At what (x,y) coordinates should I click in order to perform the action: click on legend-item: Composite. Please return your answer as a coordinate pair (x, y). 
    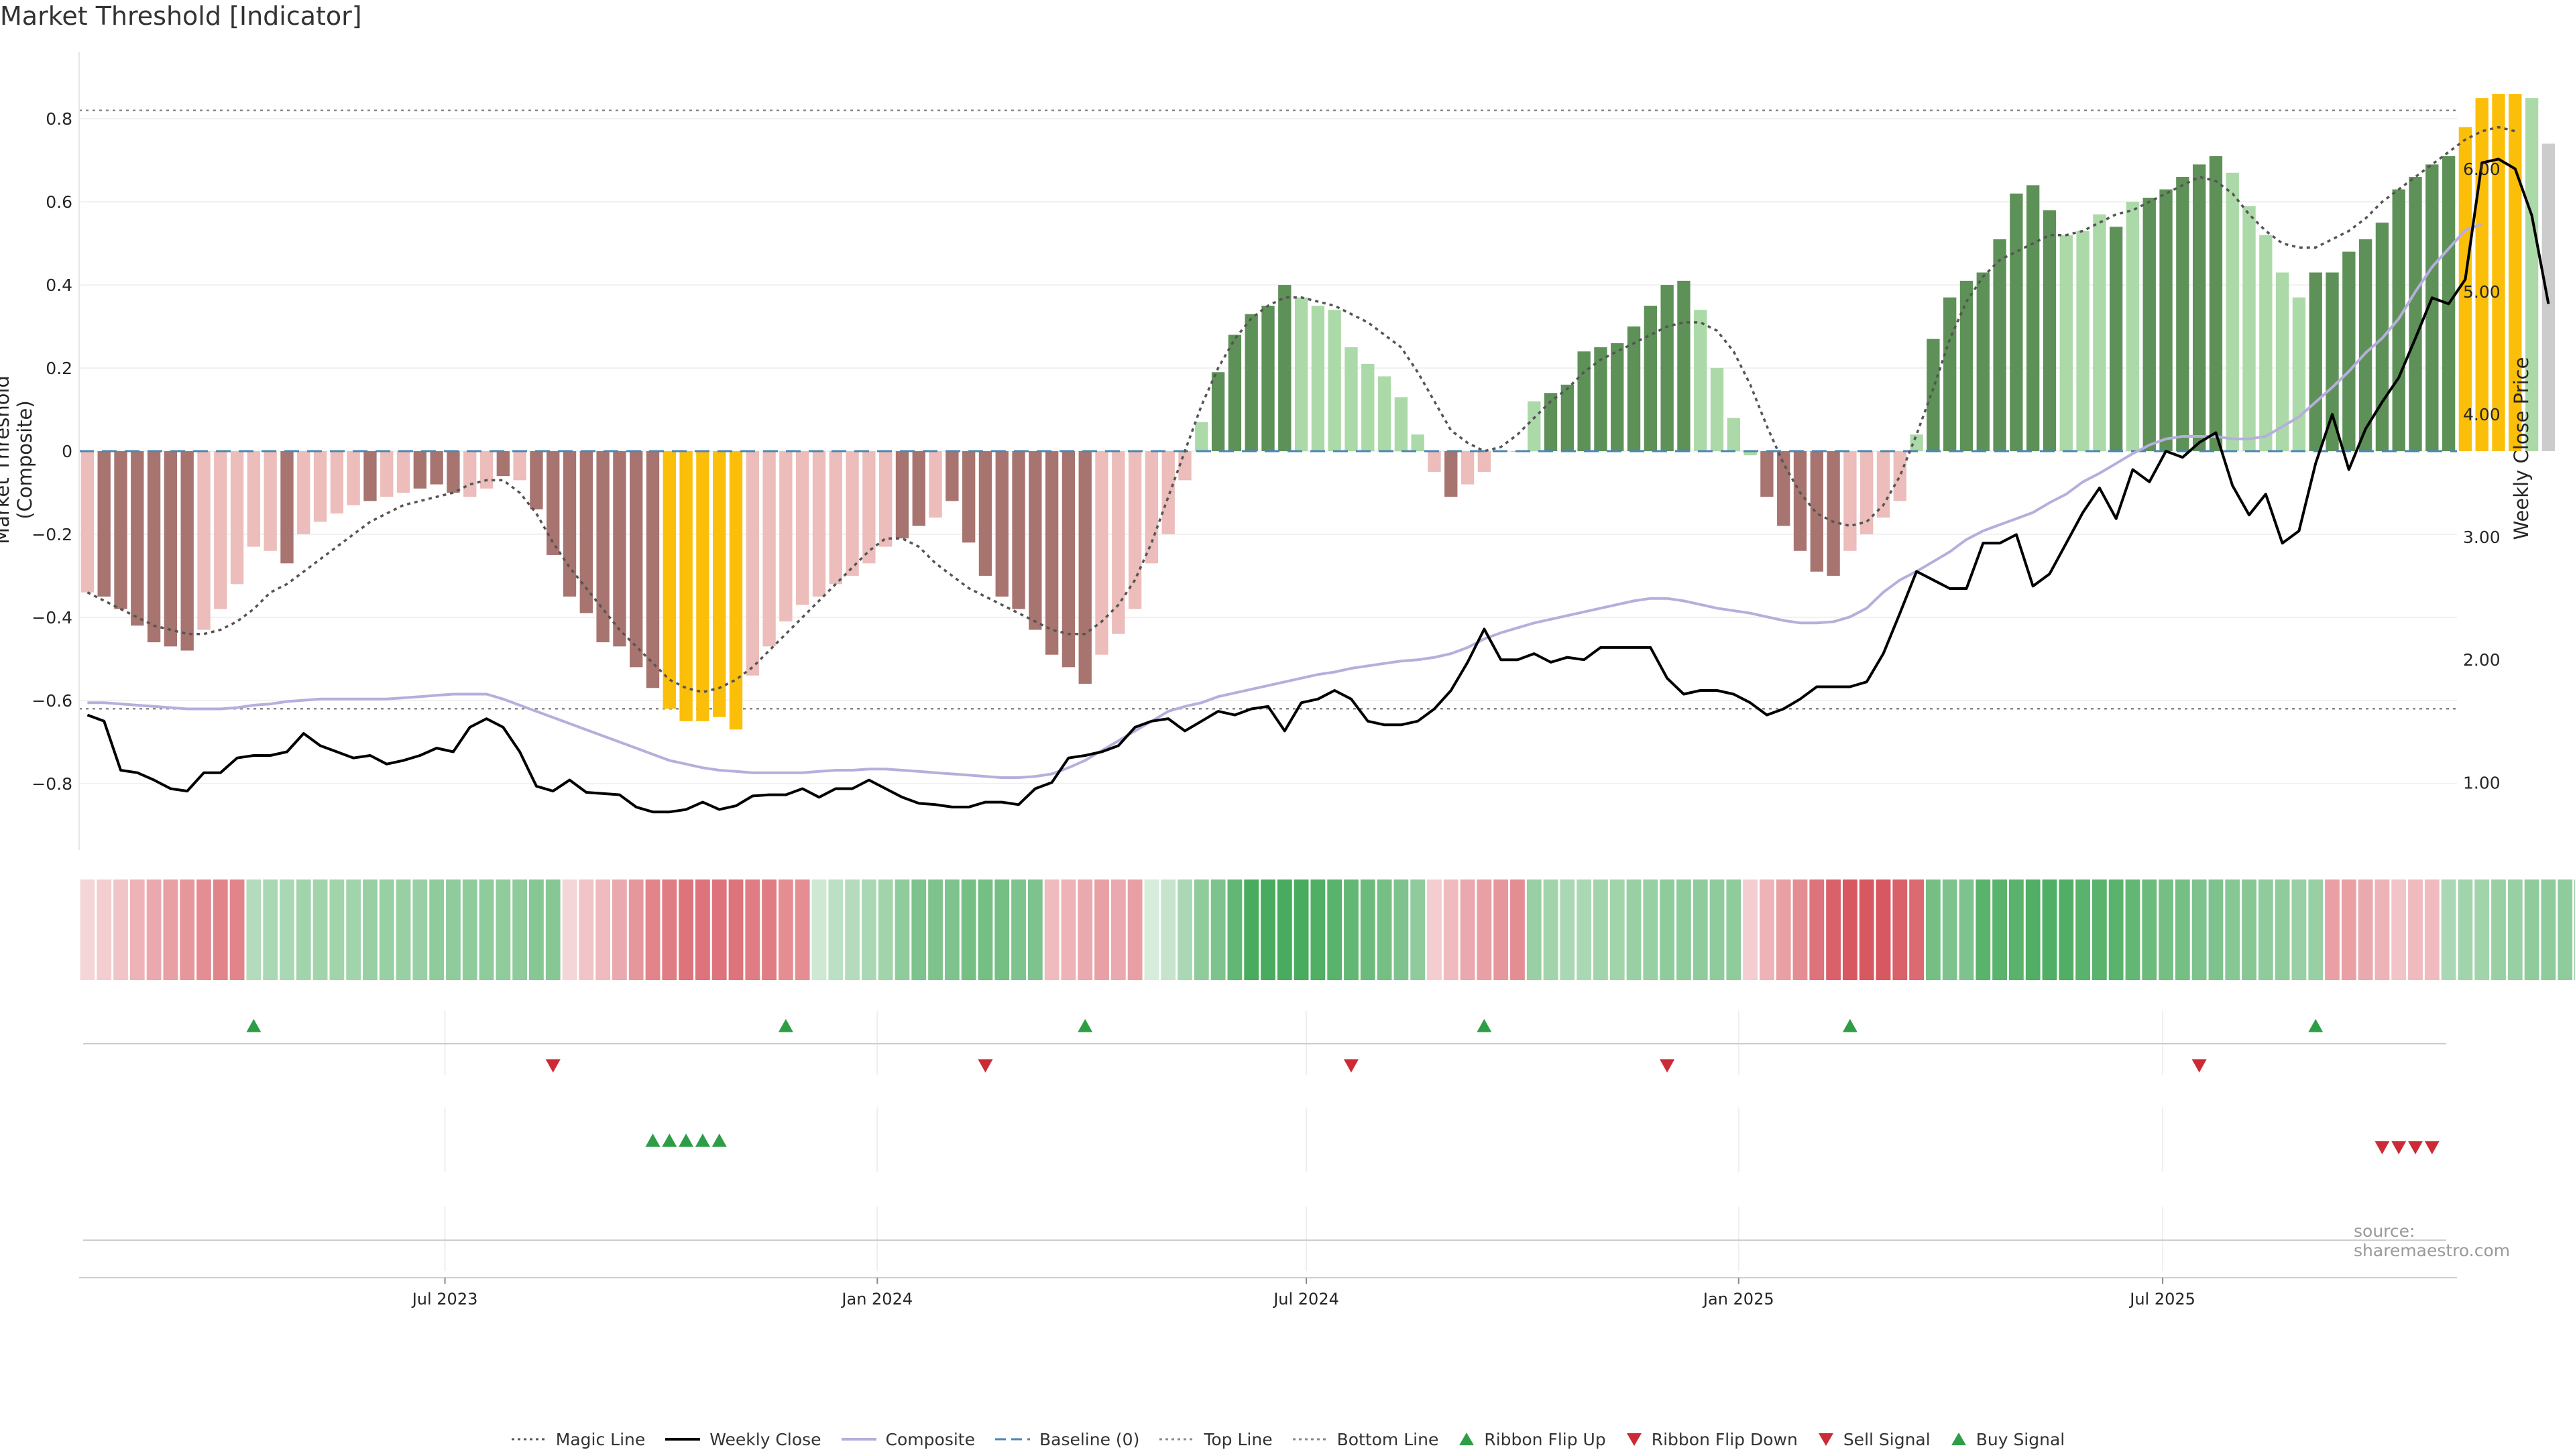
    Looking at the image, I should click on (907, 1439).